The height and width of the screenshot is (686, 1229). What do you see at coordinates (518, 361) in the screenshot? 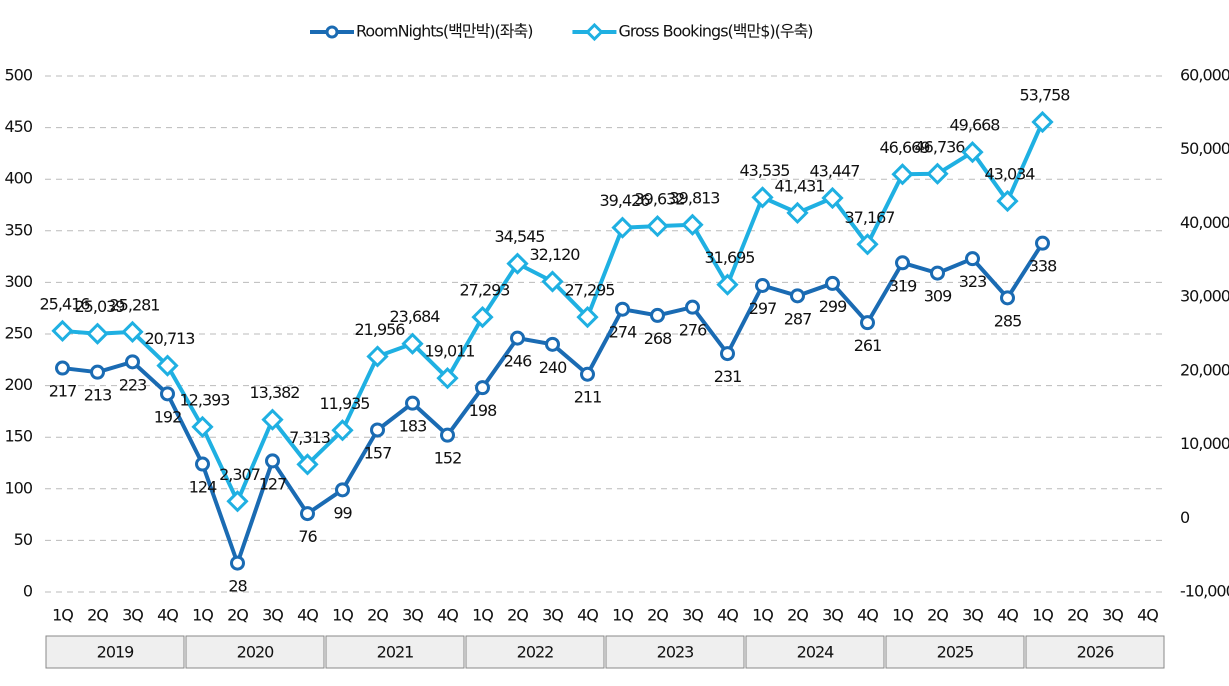
I see `data-label: 246` at bounding box center [518, 361].